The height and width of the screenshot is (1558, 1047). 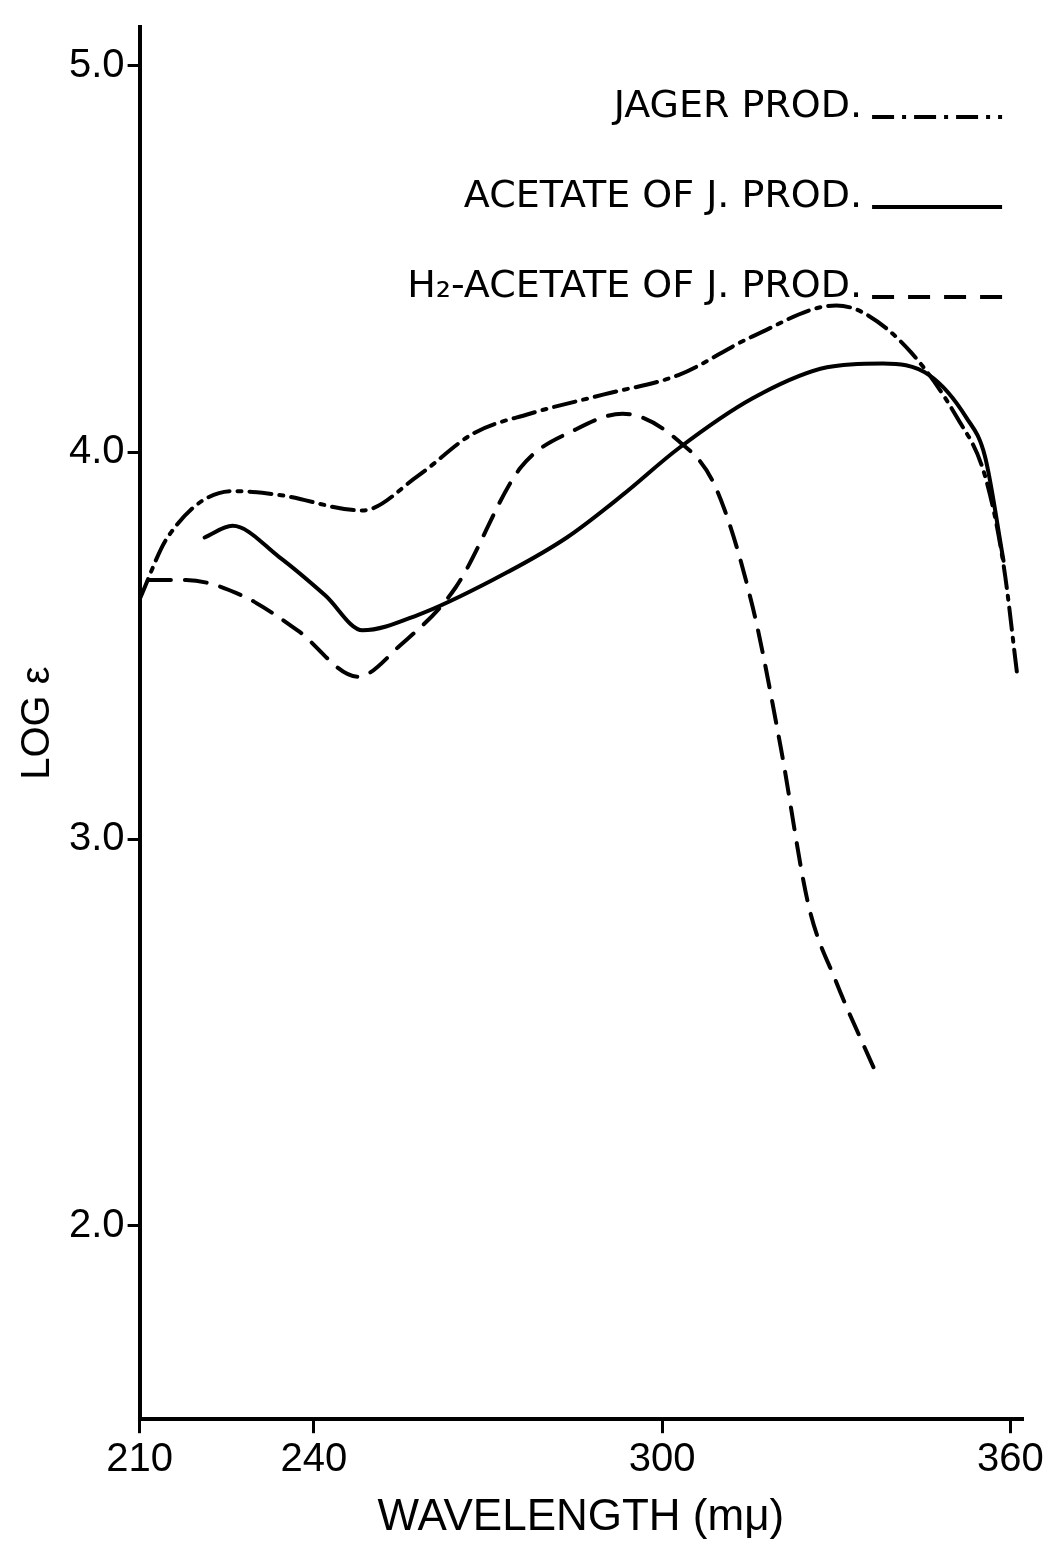 I want to click on x-tick-label: 300, so click(x=662, y=1457).